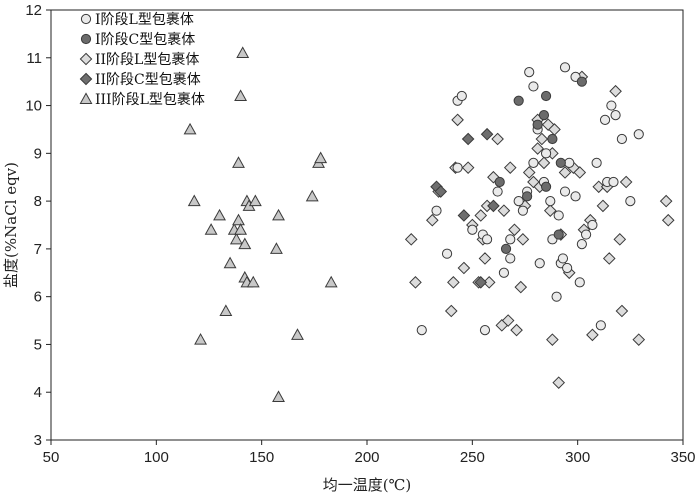 This screenshot has height=497, width=700. Describe the element at coordinates (156, 457) in the screenshot. I see `x-tick-label: 100` at that location.